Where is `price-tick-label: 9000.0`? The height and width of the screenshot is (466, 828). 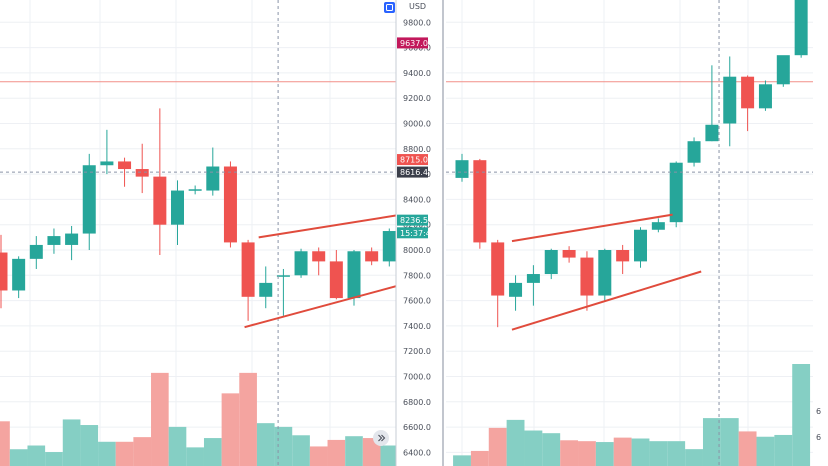 price-tick-label: 9000.0 is located at coordinates (417, 124).